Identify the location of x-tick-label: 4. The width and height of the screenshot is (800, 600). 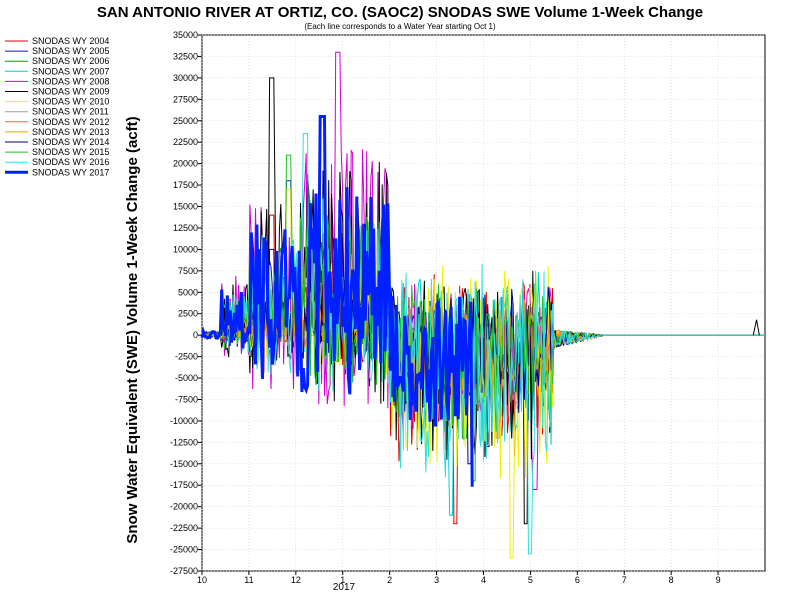
(483, 580).